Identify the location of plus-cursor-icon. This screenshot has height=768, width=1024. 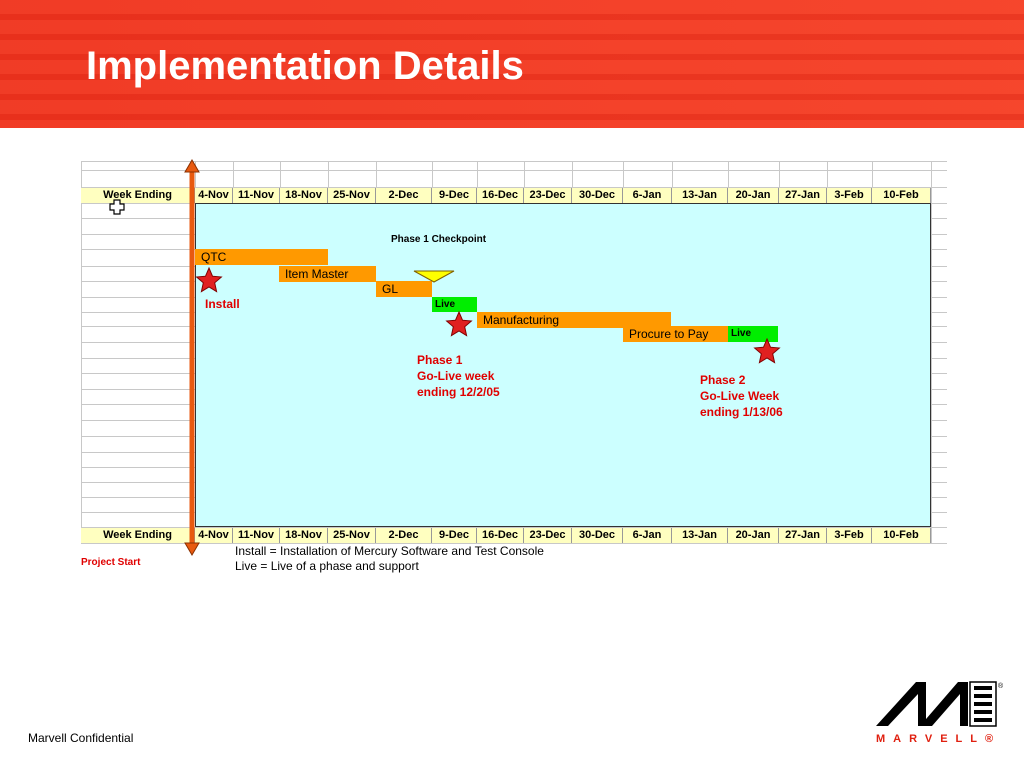
(117, 207).